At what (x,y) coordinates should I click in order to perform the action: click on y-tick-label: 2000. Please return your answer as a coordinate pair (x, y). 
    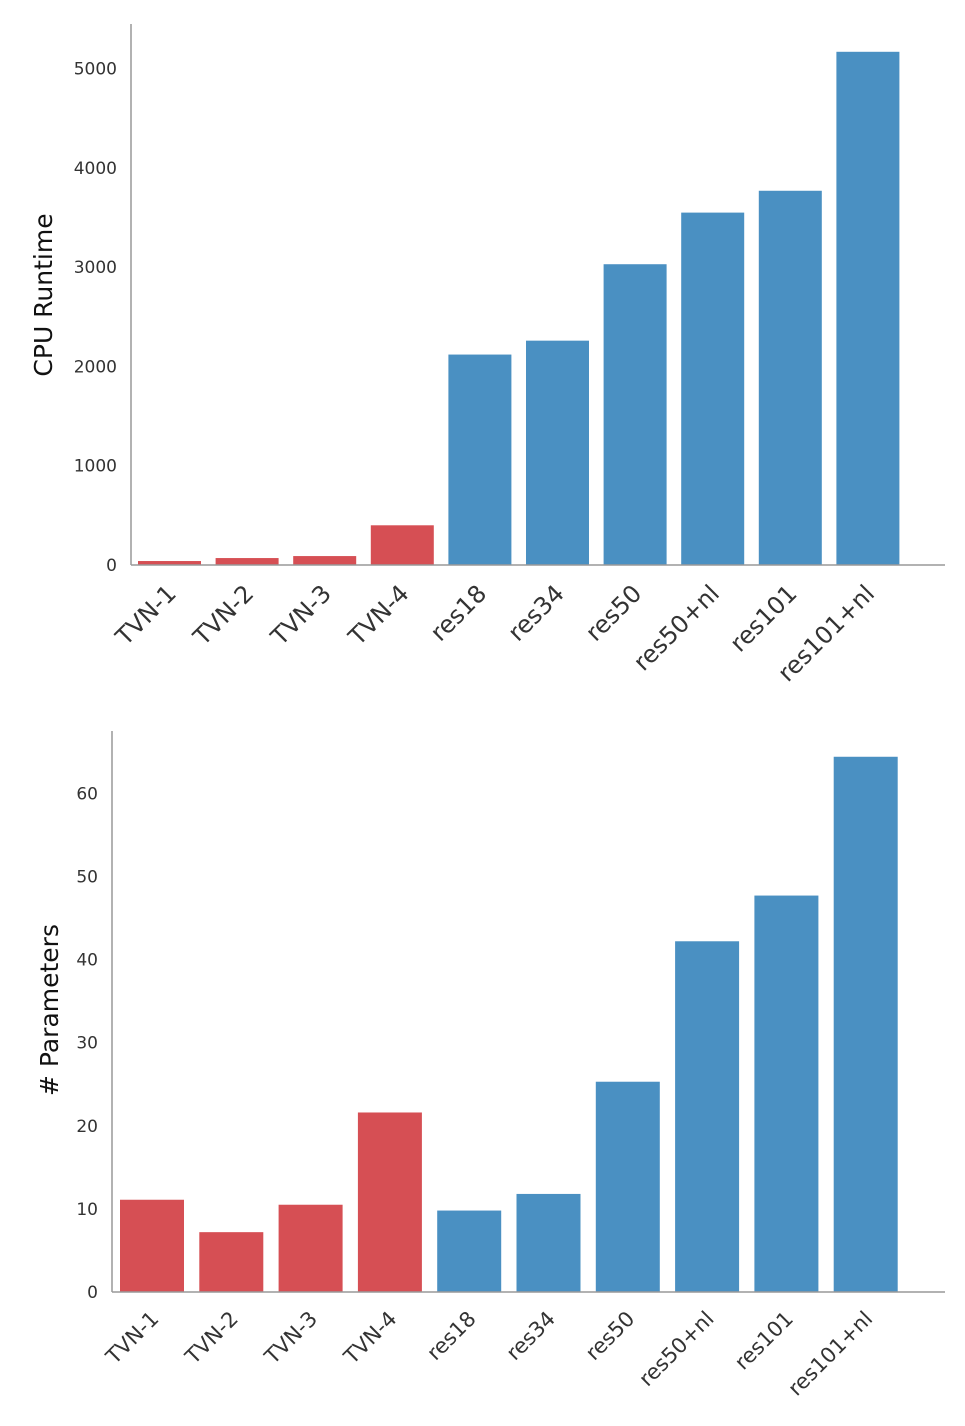
    Looking at the image, I should click on (95, 367).